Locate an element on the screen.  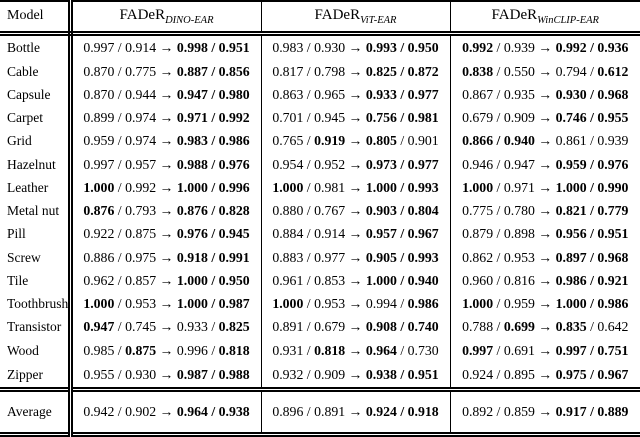
value-pre-image: 0.946 is located at coordinates (478, 164).